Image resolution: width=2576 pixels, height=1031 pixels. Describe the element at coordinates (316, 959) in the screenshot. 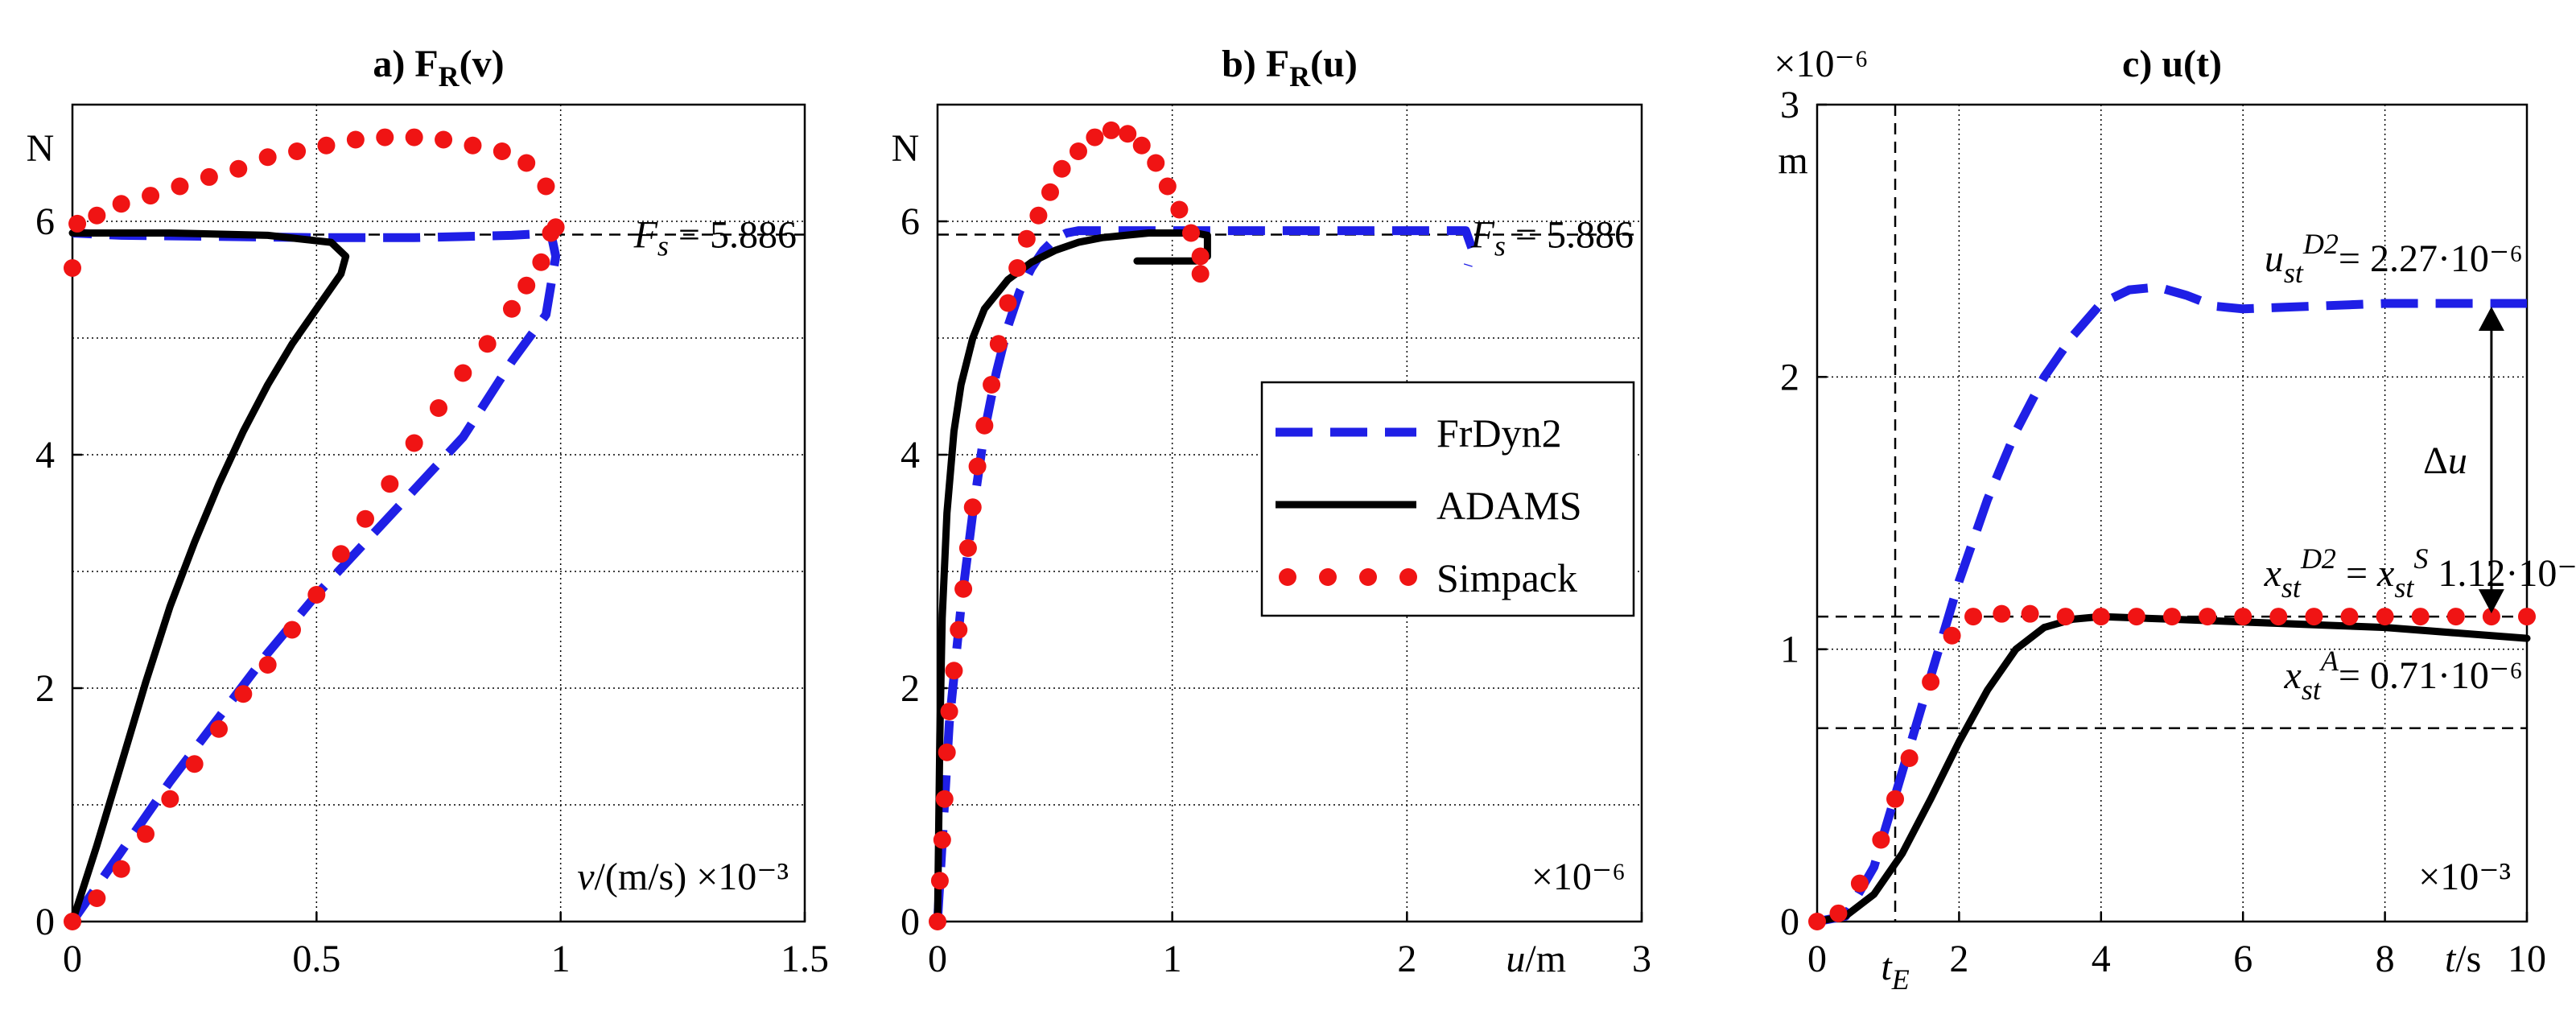

I see `x-tick-label: 0.5` at that location.